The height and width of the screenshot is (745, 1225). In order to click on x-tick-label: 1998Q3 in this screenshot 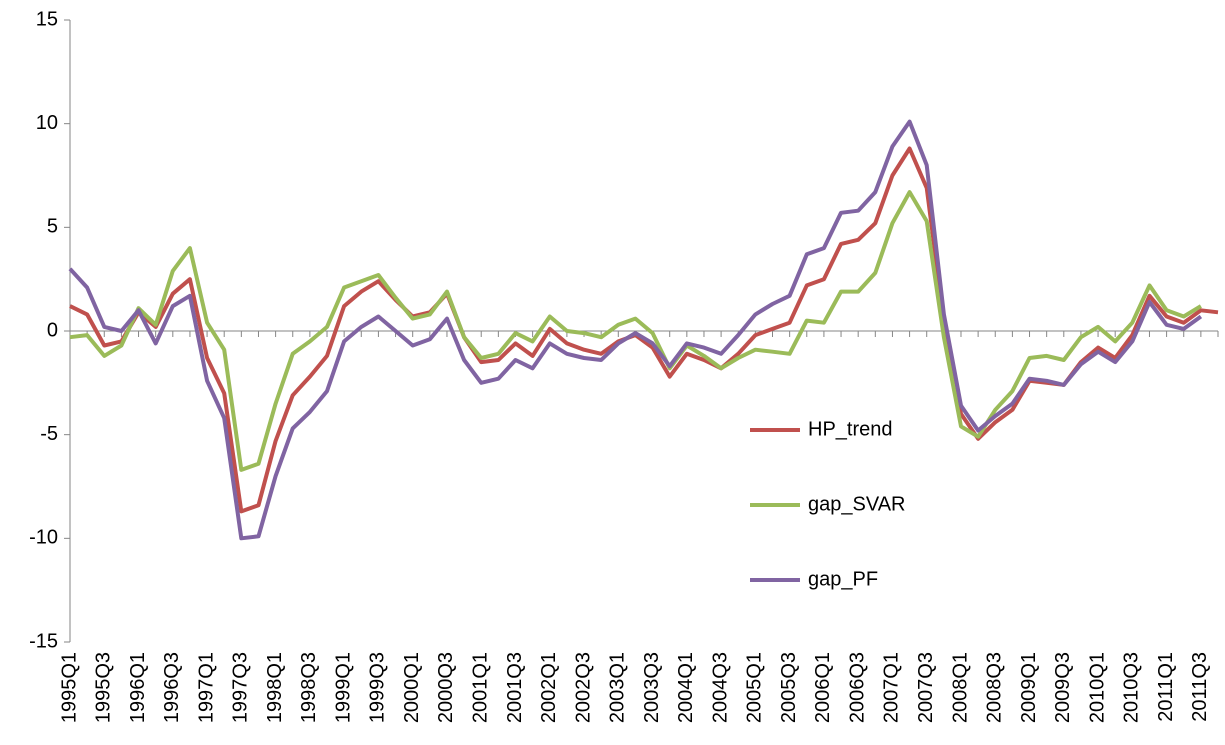, I will do `click(309, 687)`.